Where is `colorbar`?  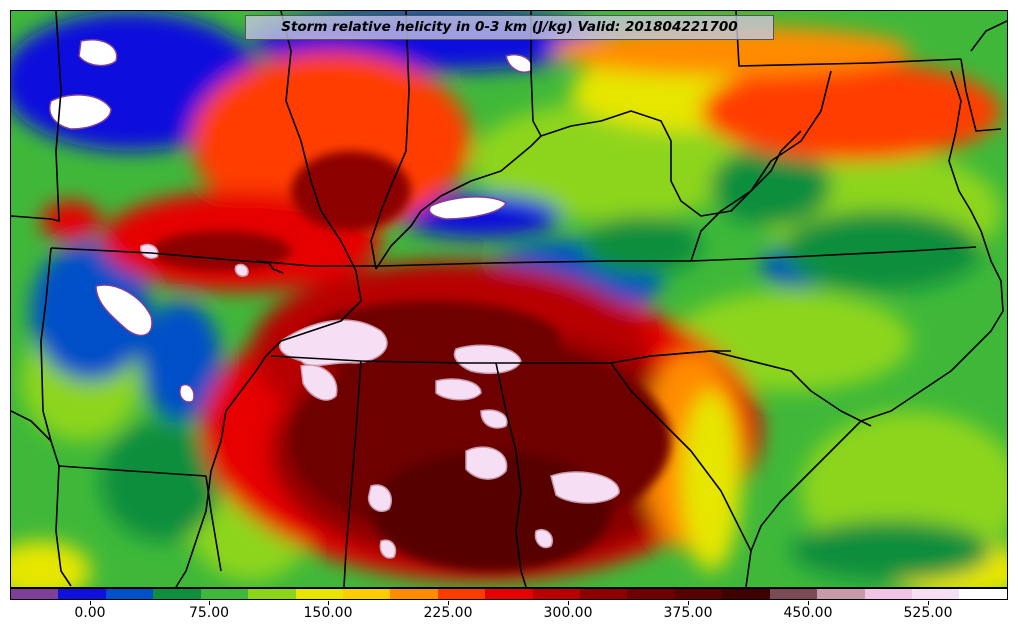 colorbar is located at coordinates (509, 594).